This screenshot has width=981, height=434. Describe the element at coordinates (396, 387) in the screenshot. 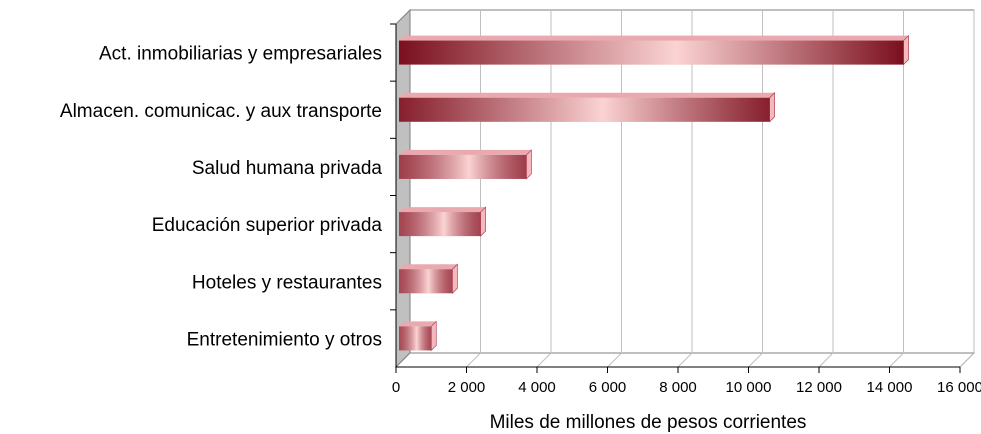

I see `x-tick-label: 0` at that location.